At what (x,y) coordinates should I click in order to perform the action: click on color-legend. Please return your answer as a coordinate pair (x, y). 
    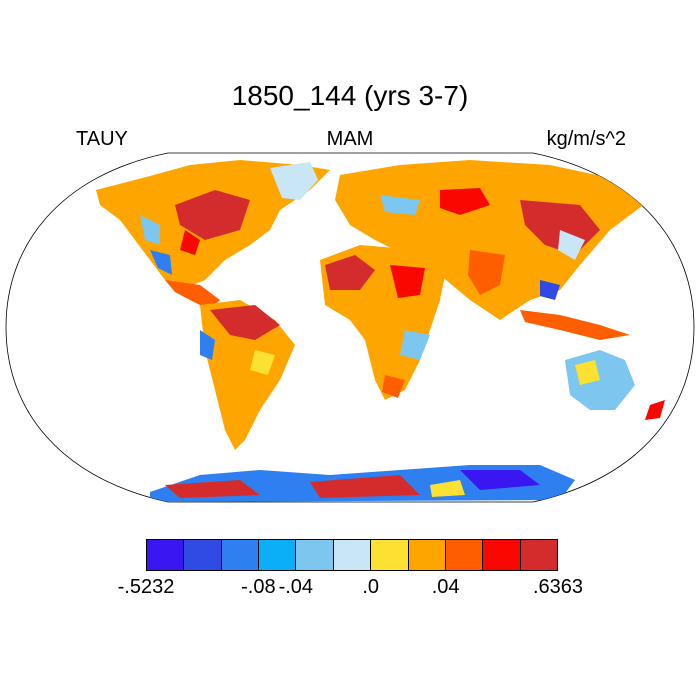
    Looking at the image, I should click on (352, 555).